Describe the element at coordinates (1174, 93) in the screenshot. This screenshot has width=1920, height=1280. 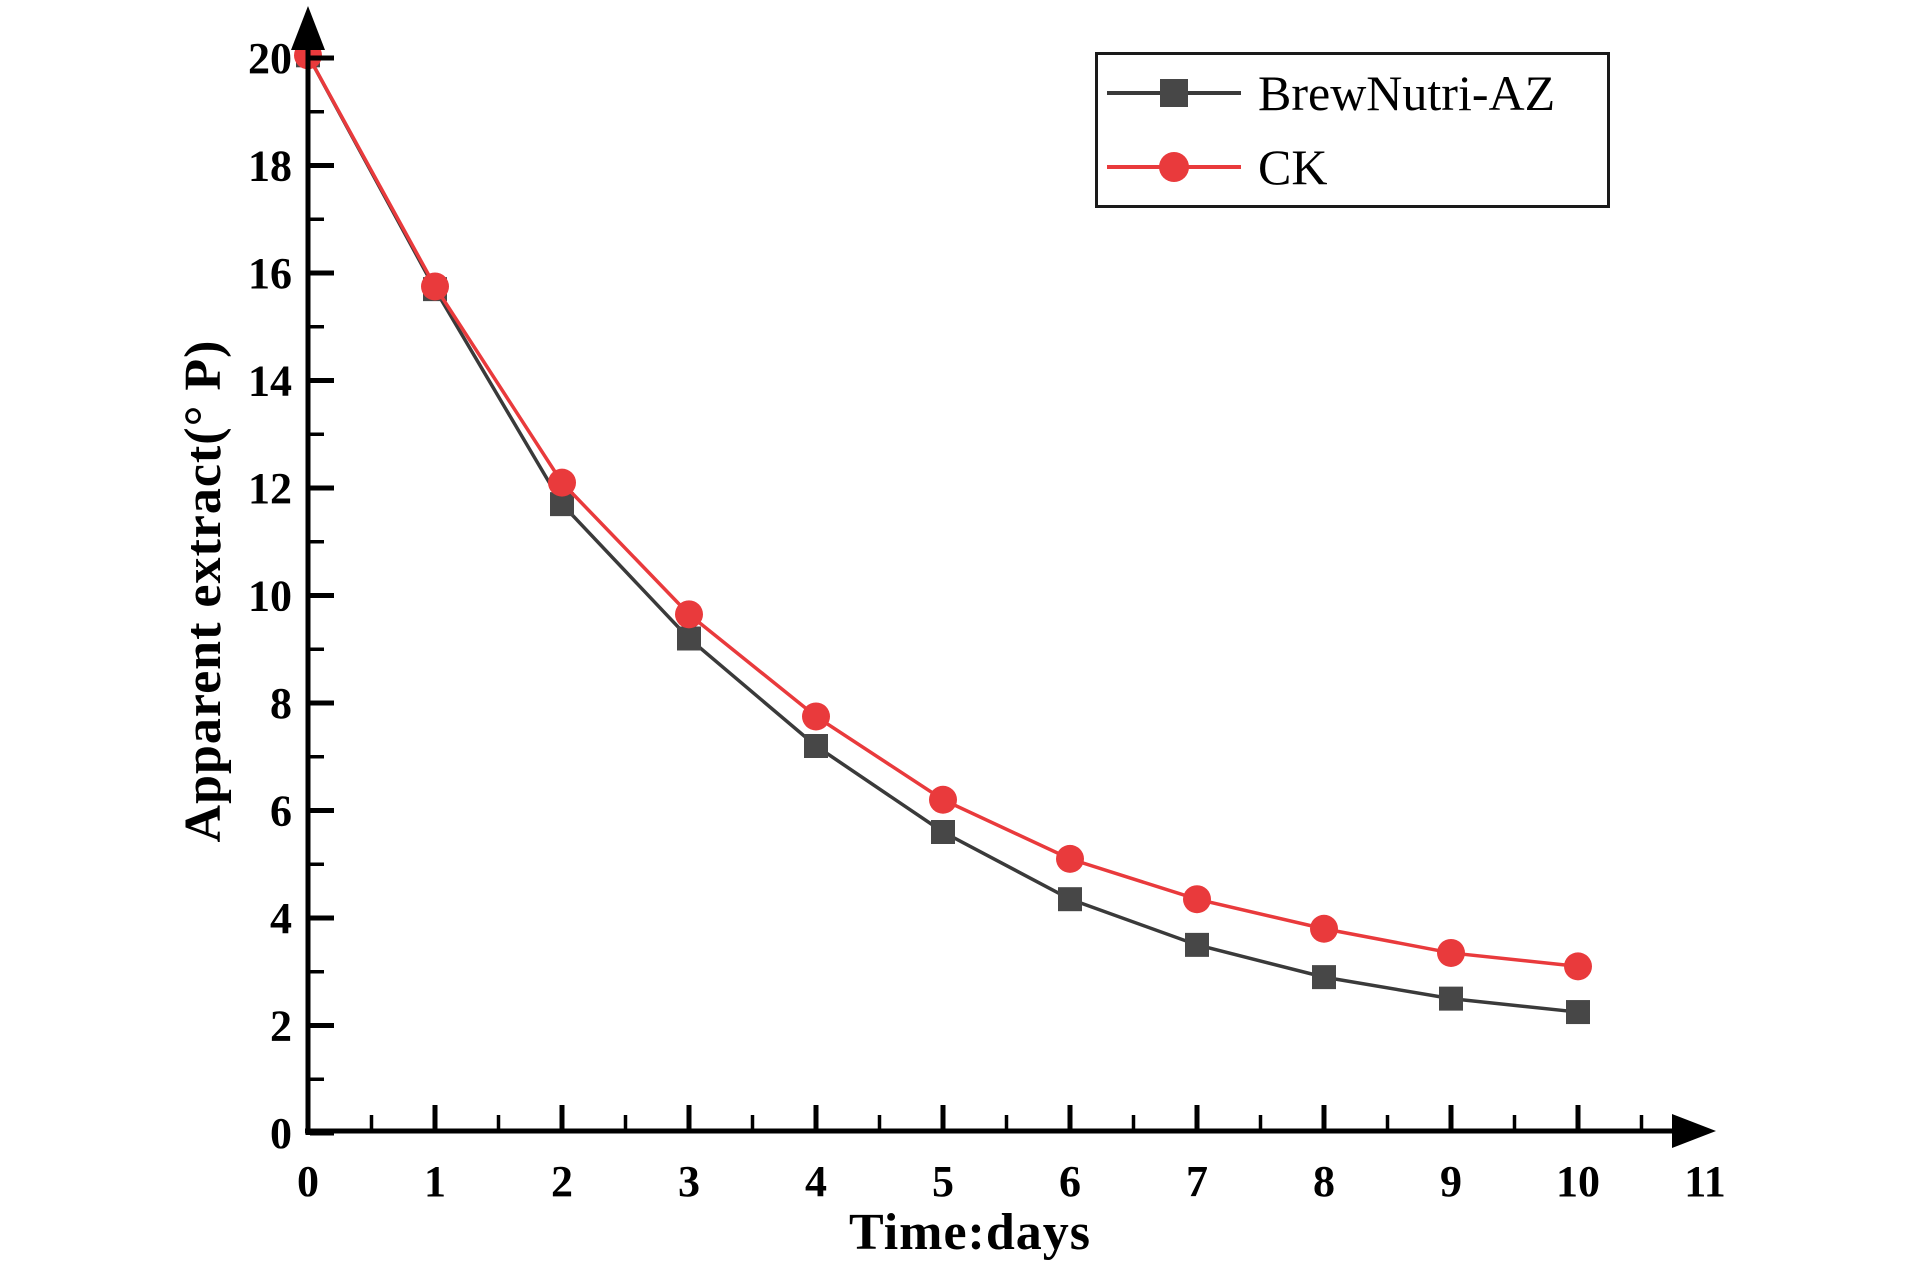
I see `legend-sample-square-line` at that location.